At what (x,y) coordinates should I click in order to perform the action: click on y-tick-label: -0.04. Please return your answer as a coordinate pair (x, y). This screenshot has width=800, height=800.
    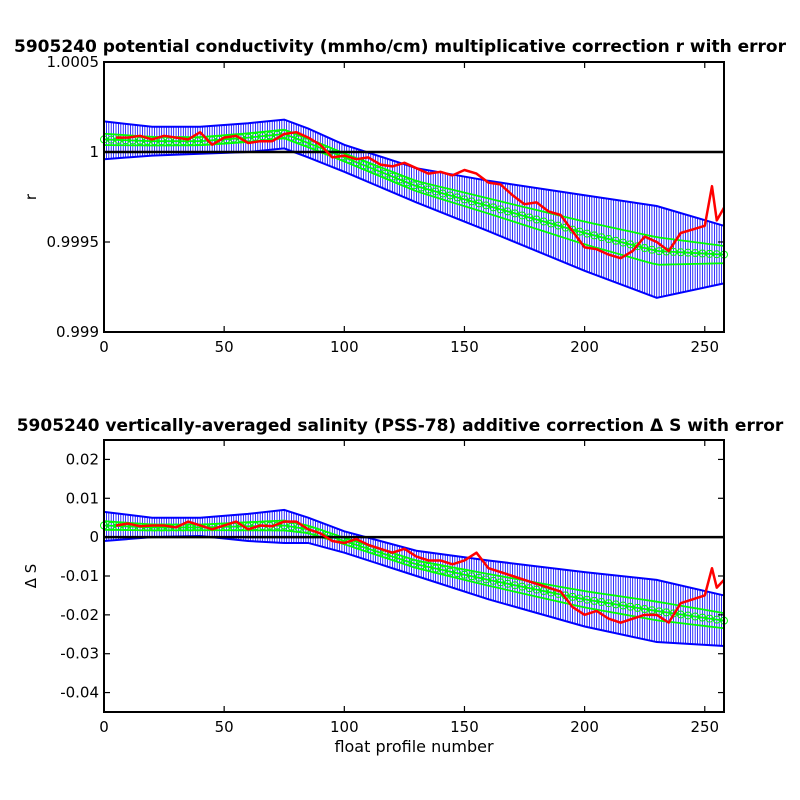
    Looking at the image, I should click on (79, 693).